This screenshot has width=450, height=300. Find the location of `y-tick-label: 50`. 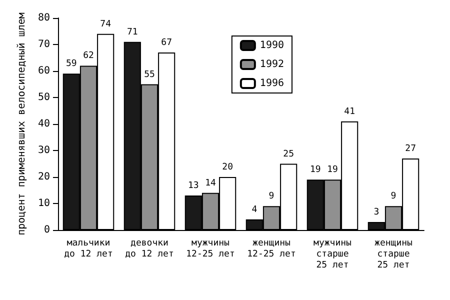

y-tick-label: 50 is located at coordinates (44, 97).